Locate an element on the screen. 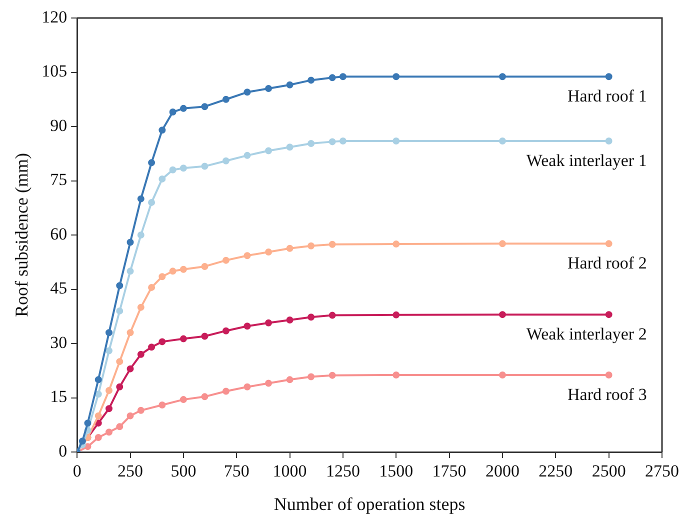 The height and width of the screenshot is (524, 683). y-tick-label: 60 is located at coordinates (59, 234).